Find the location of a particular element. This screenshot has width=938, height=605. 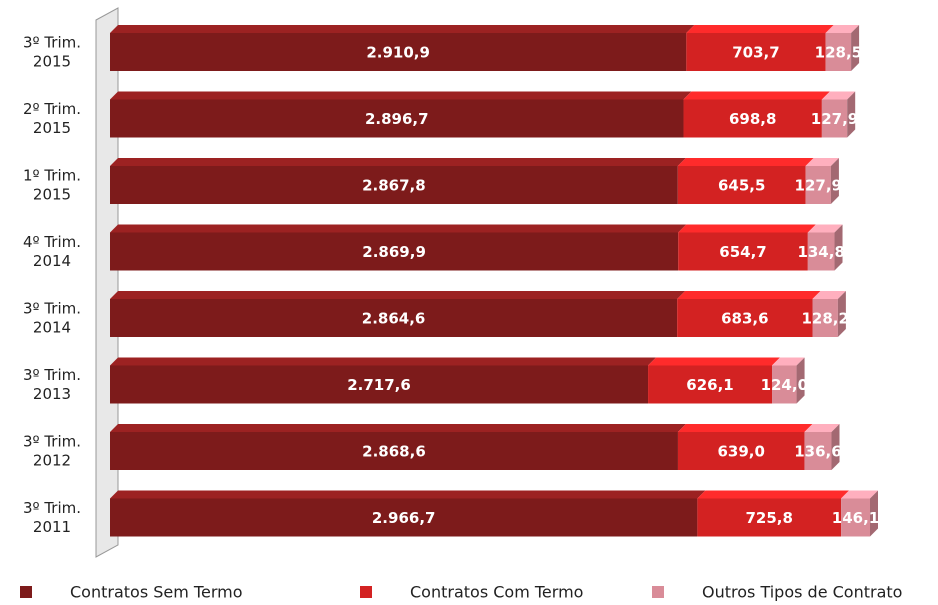

value-label: 698,8 is located at coordinates (752, 119).